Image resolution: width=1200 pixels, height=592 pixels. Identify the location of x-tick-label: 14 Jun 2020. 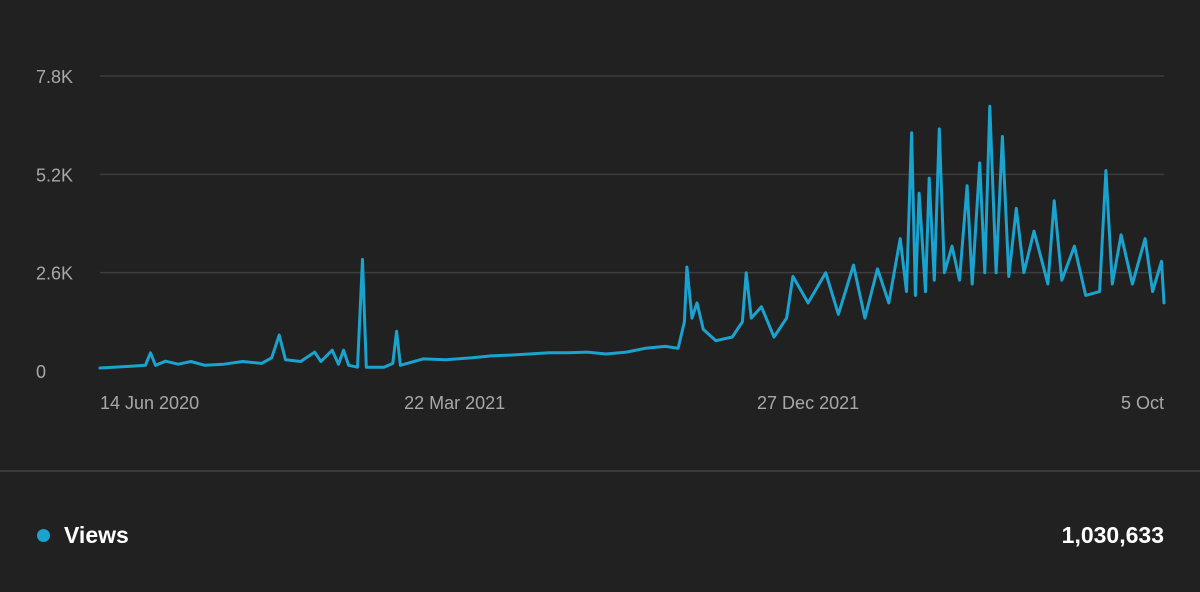
(149, 403).